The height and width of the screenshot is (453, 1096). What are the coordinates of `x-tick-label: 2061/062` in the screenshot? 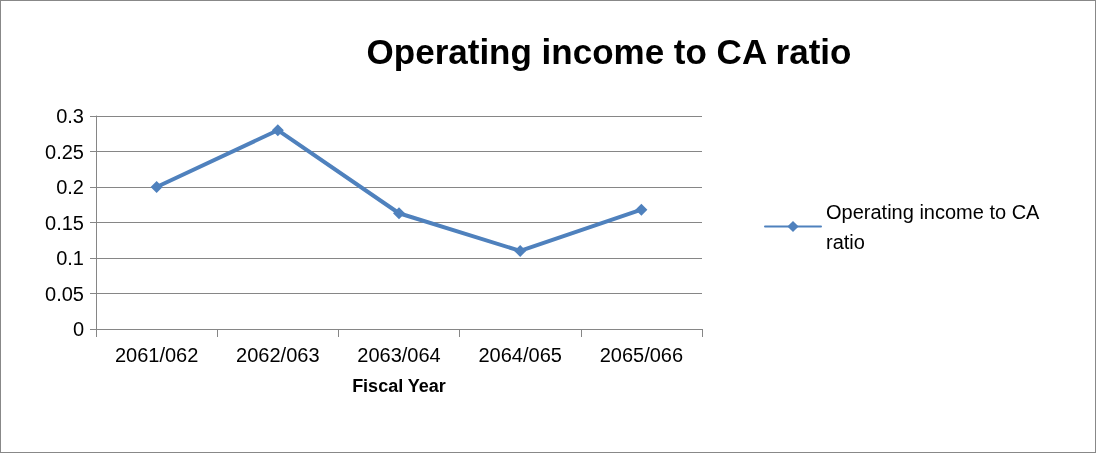 It's located at (156, 355).